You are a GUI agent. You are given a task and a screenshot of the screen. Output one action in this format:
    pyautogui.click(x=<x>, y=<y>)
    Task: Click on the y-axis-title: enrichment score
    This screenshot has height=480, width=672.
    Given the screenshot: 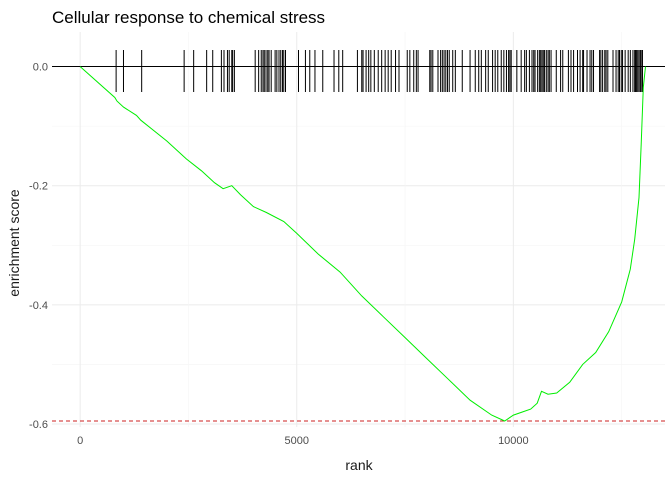 What is the action you would take?
    pyautogui.click(x=14, y=243)
    